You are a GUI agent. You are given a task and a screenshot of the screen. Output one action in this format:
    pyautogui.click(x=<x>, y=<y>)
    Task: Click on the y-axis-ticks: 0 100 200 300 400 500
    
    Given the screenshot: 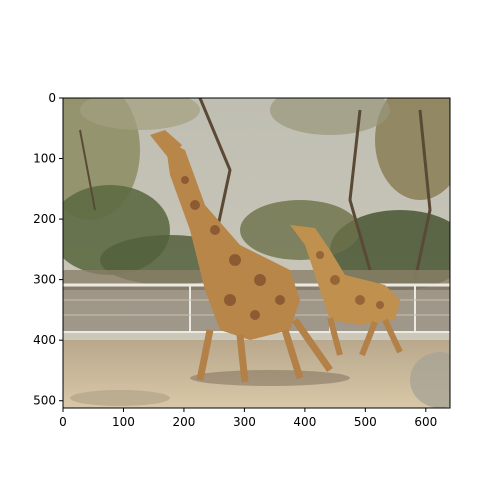 What is the action you would take?
    pyautogui.click(x=48, y=249)
    